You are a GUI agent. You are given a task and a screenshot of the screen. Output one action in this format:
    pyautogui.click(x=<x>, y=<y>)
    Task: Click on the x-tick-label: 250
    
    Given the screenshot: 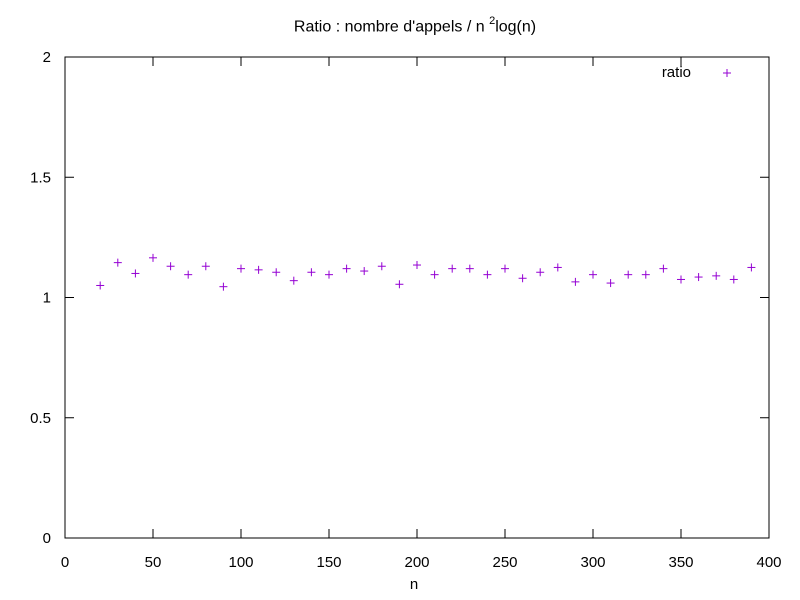 What is the action you would take?
    pyautogui.click(x=504, y=562)
    